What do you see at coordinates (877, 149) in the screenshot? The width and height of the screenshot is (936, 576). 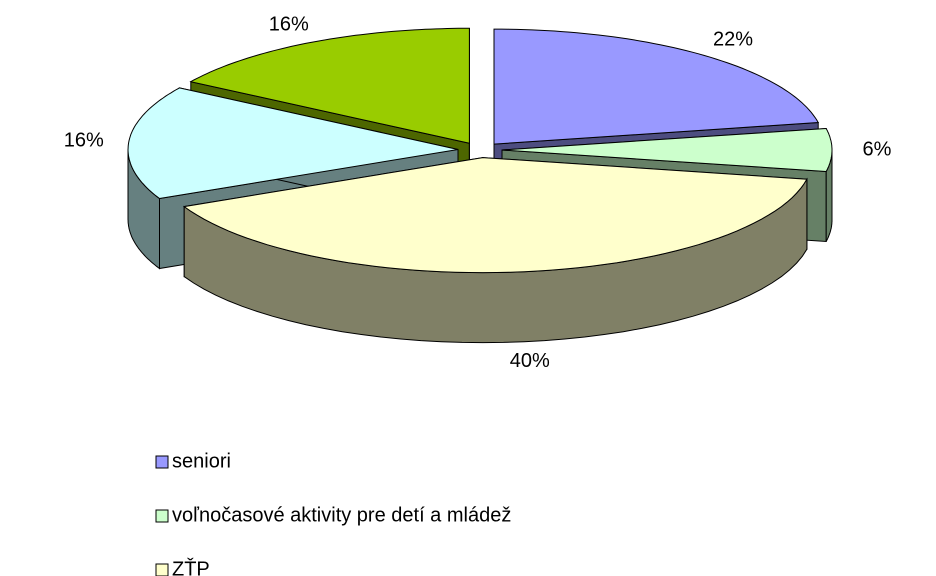 I see `data-label: 6%` at bounding box center [877, 149].